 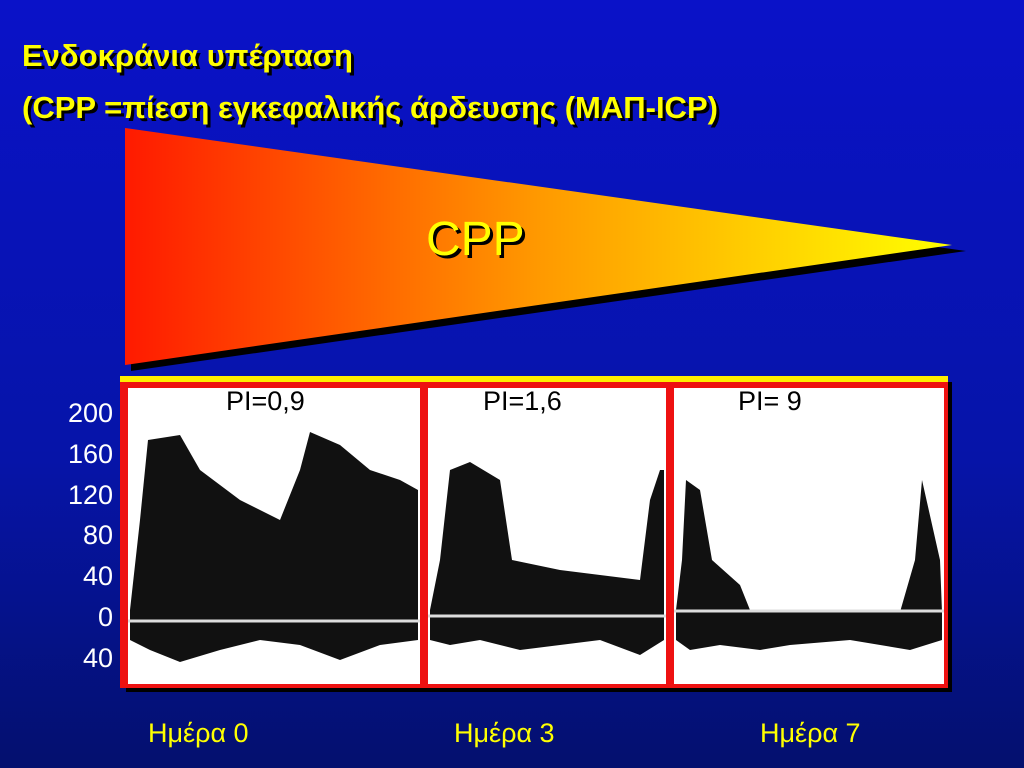 What do you see at coordinates (90, 453) in the screenshot?
I see `y-axis-label: 160` at bounding box center [90, 453].